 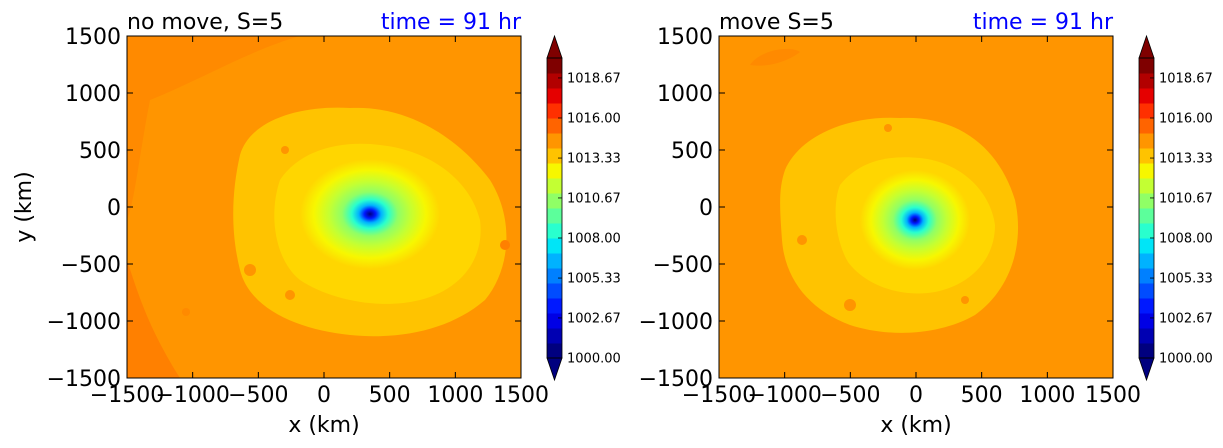 I want to click on x-axis-label-panel1: x (km), so click(x=323, y=425).